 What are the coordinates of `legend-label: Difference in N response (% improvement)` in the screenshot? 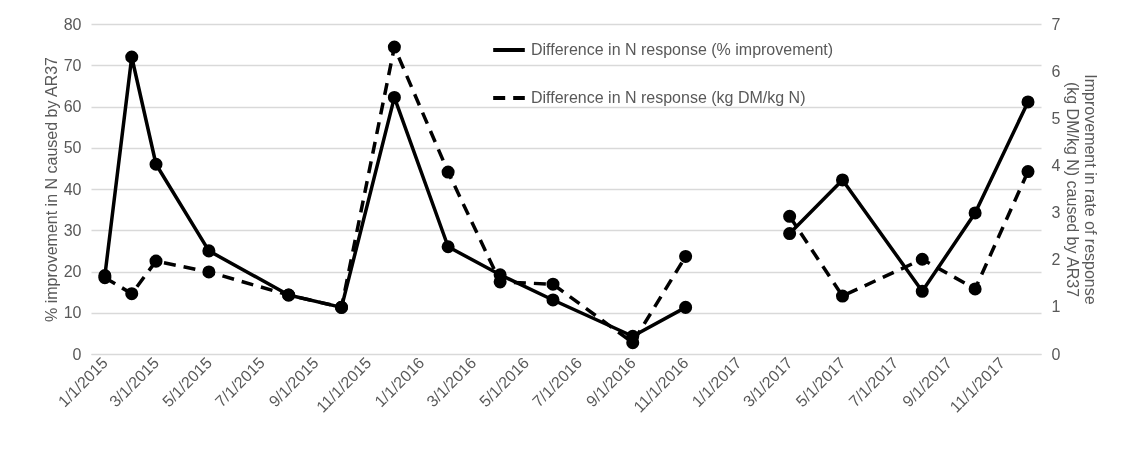 It's located at (682, 49).